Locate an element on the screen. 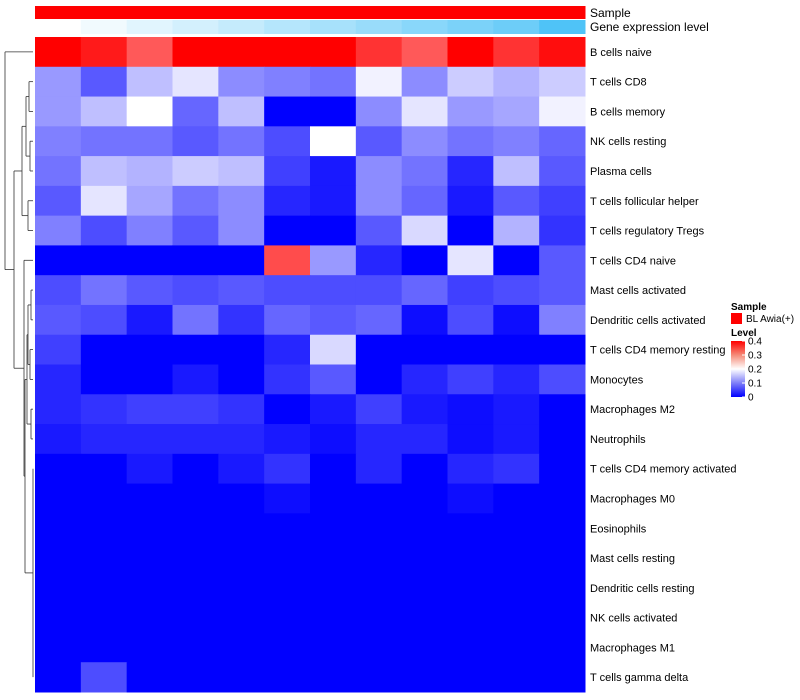 Image resolution: width=800 pixels, height=700 pixels. legend-sample-title: Sample is located at coordinates (749, 307).